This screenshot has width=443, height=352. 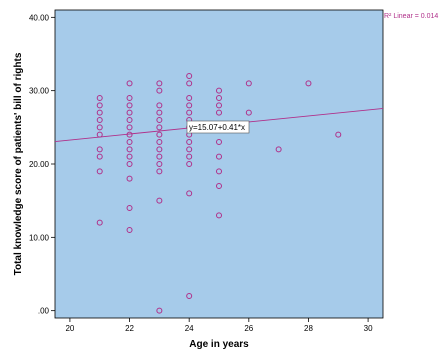 I want to click on fit-equation-label: y=15.07+0.41*x, so click(x=217, y=127).